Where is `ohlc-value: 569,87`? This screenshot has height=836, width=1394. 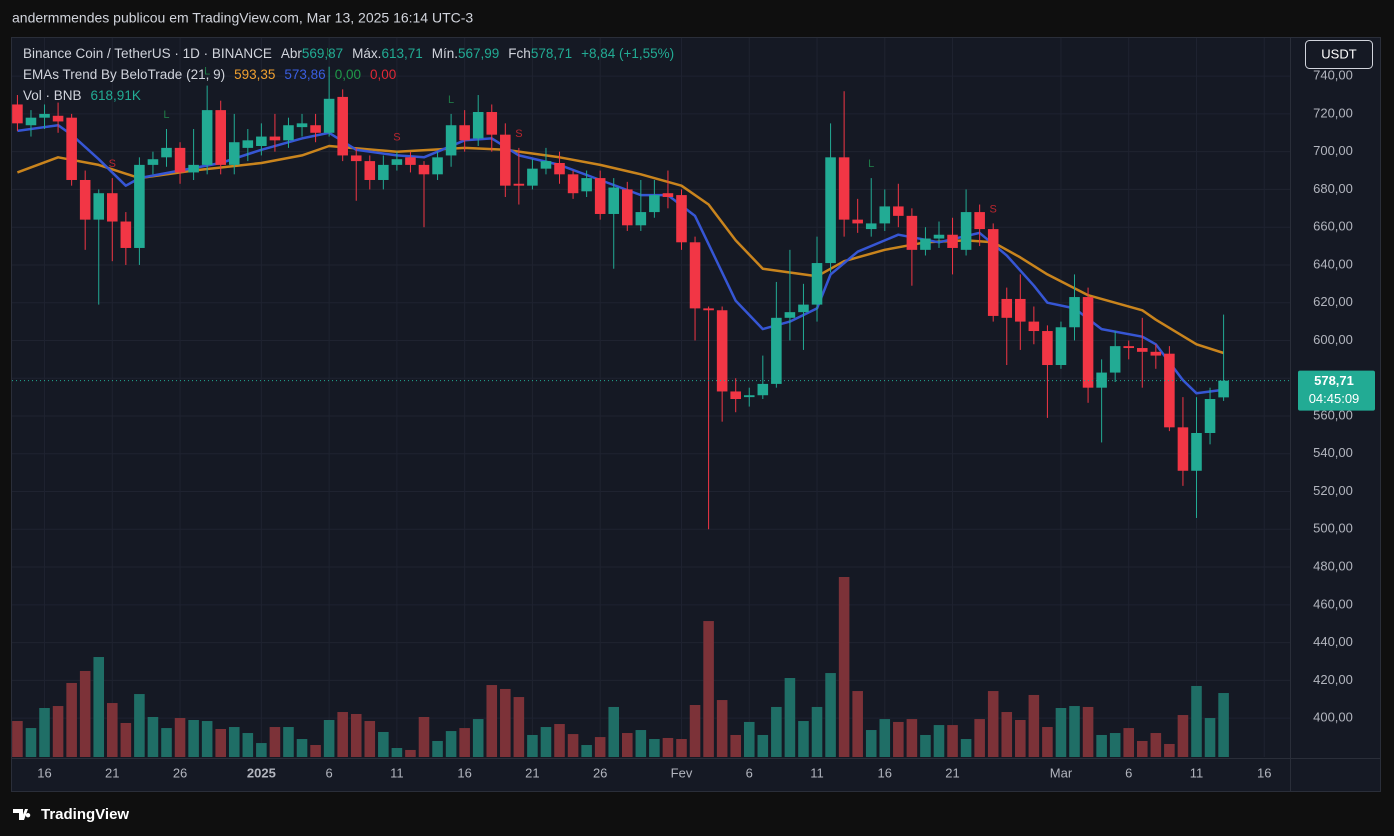 ohlc-value: 569,87 is located at coordinates (322, 53).